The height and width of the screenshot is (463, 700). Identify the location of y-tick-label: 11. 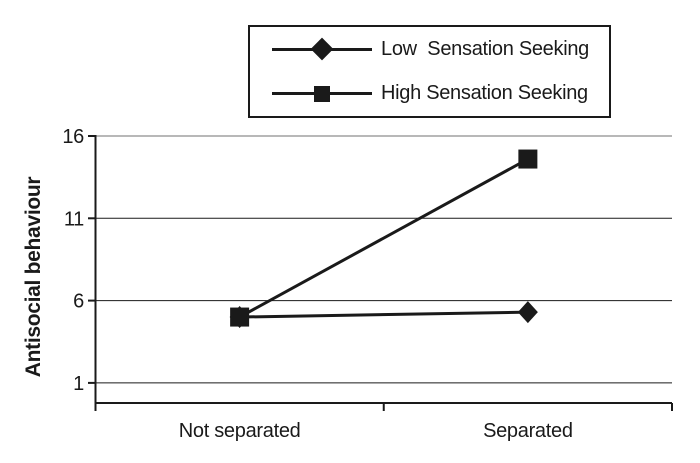
(74, 219).